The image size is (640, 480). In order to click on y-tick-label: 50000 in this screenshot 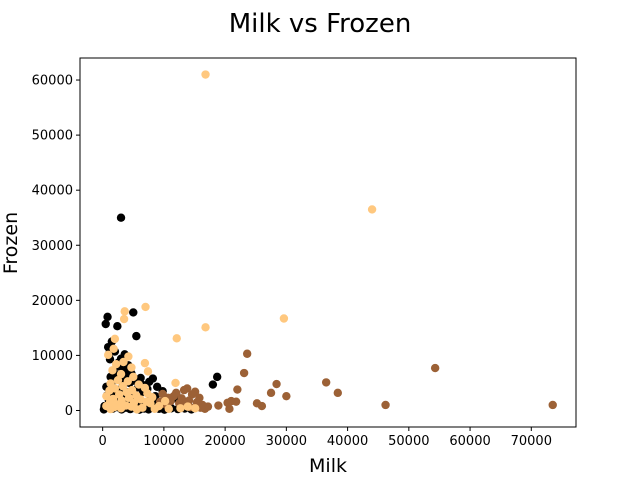, I will do `click(52, 136)`.